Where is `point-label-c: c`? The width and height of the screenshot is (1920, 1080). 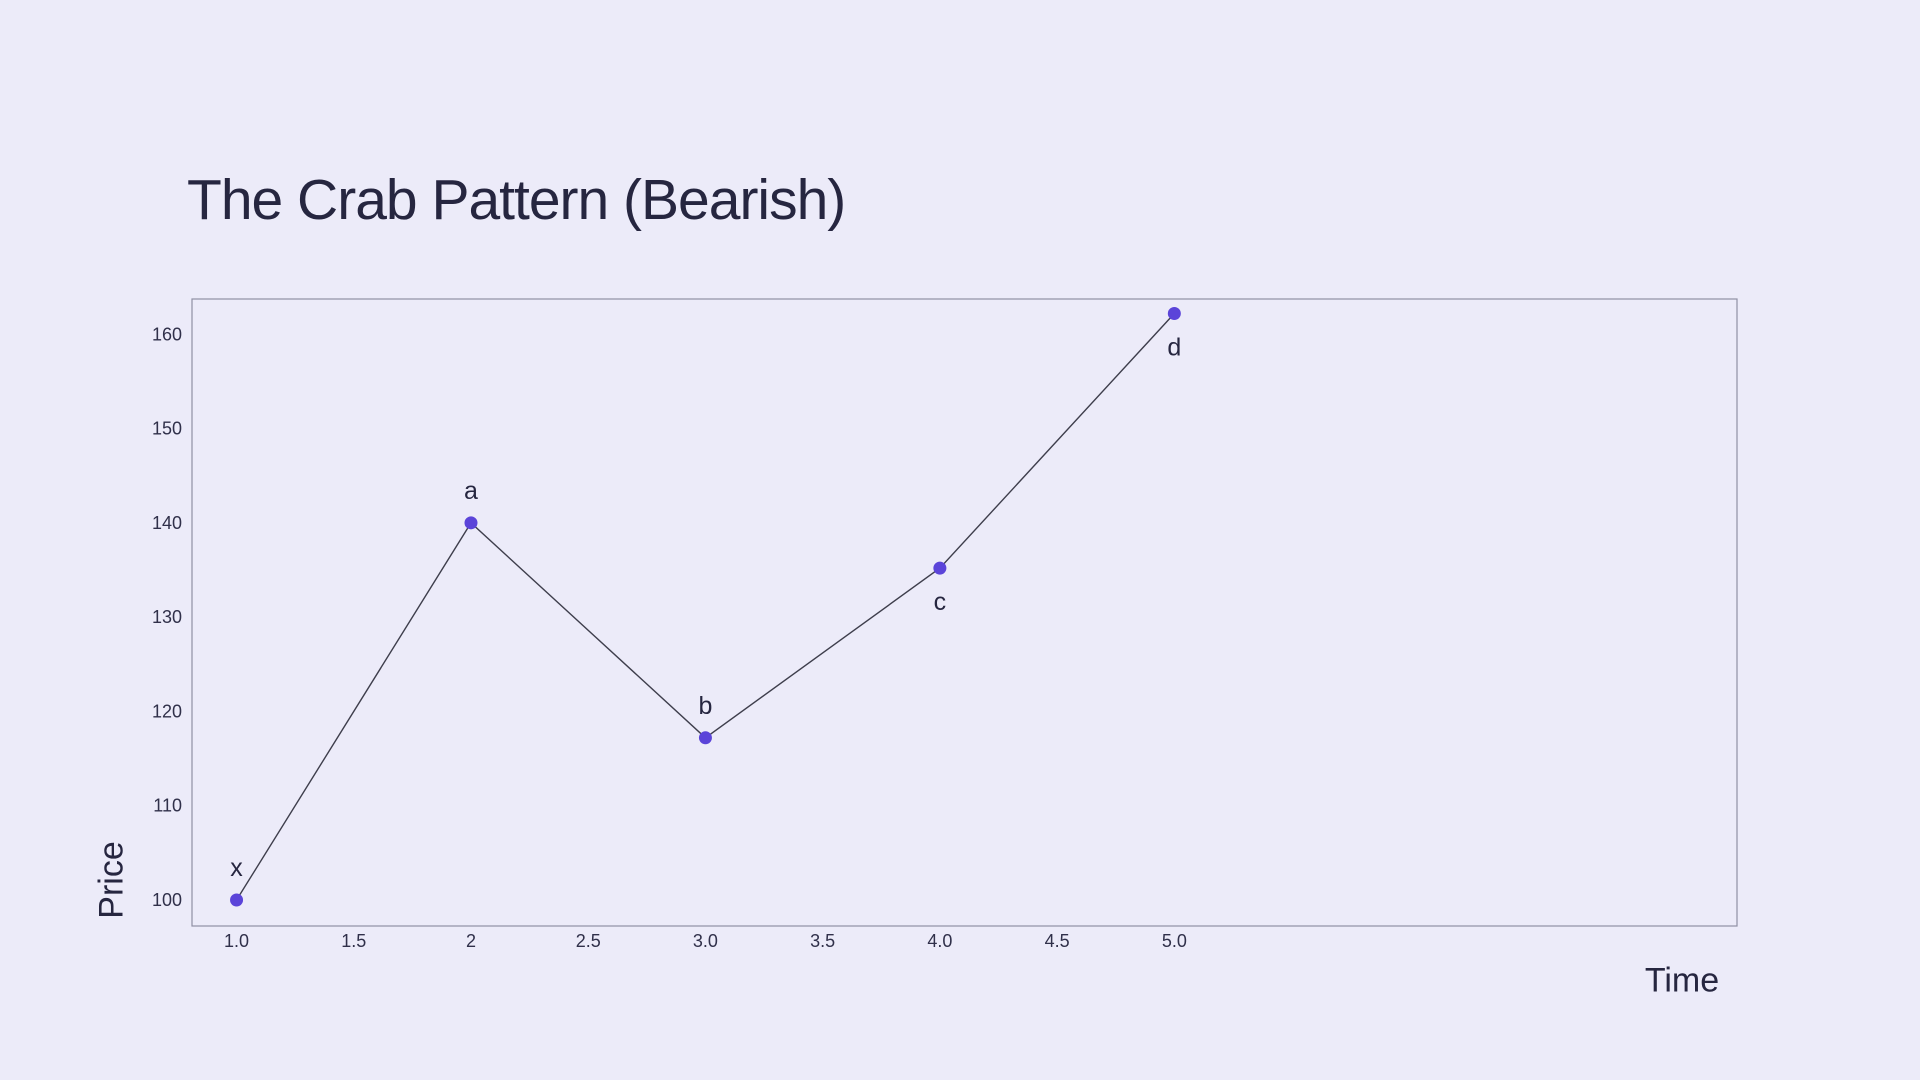
point-label-c: c is located at coordinates (940, 602).